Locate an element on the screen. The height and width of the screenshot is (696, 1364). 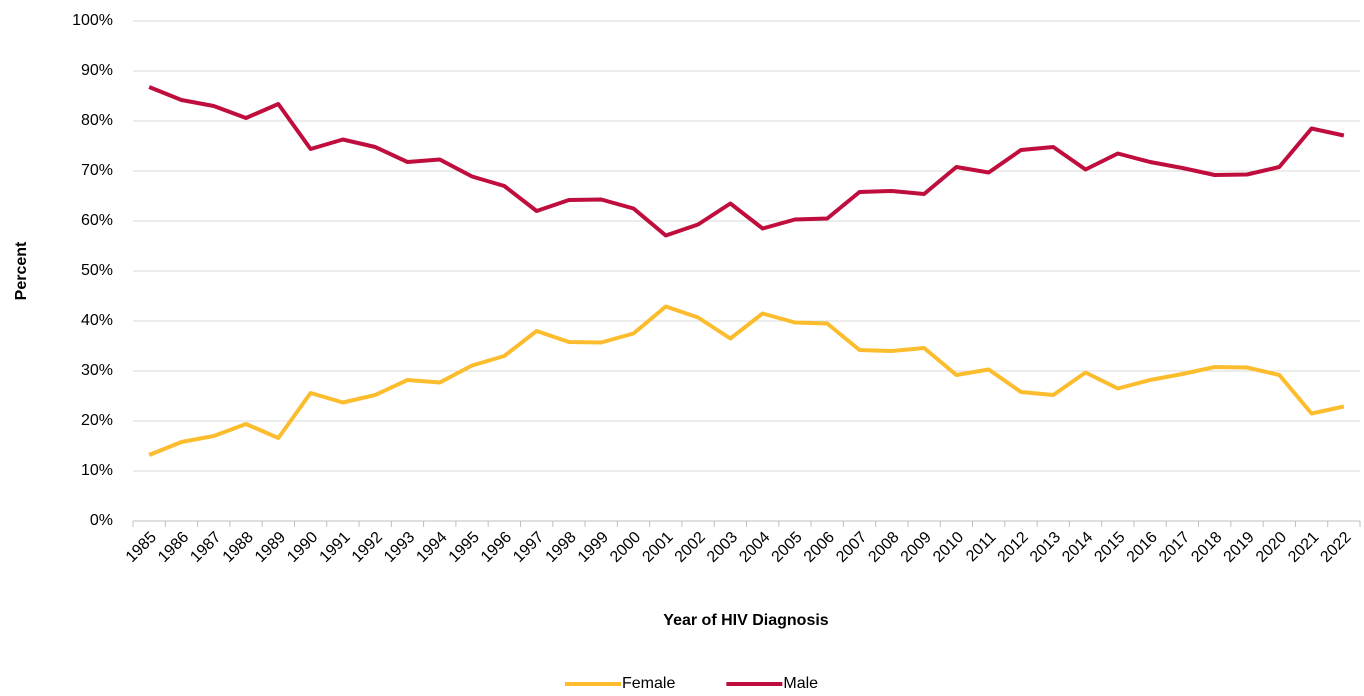
y-tick-label: 40% is located at coordinates (97, 320).